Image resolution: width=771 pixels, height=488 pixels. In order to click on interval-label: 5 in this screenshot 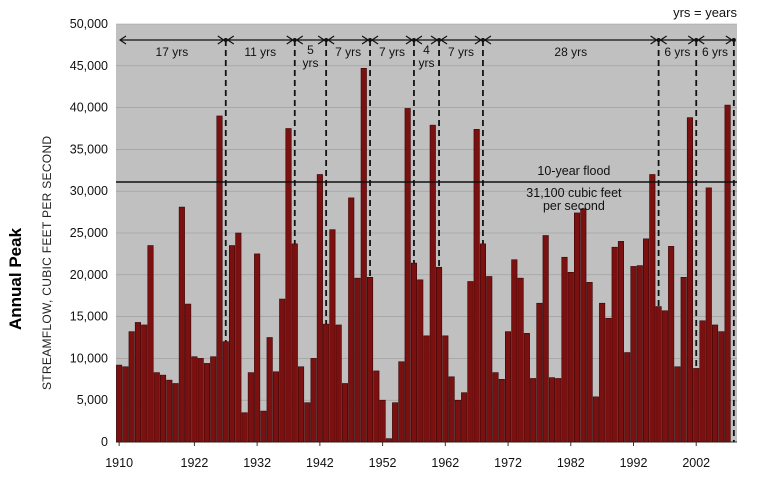, I will do `click(310, 50)`.